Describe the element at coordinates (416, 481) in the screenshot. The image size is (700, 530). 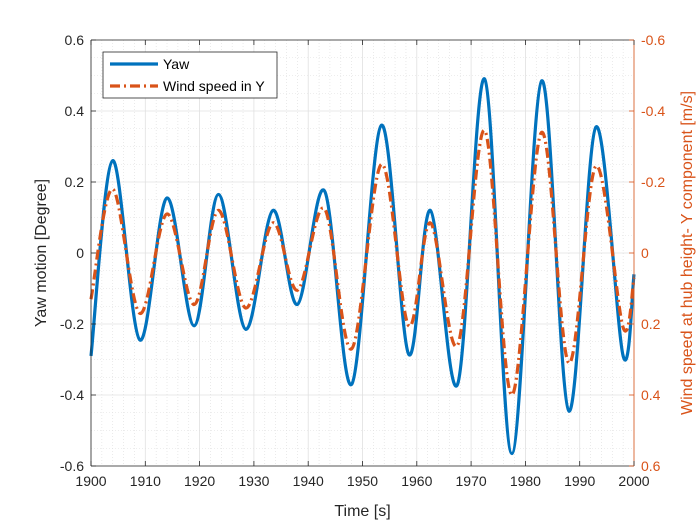
I see `x-tick-label: 1960` at that location.